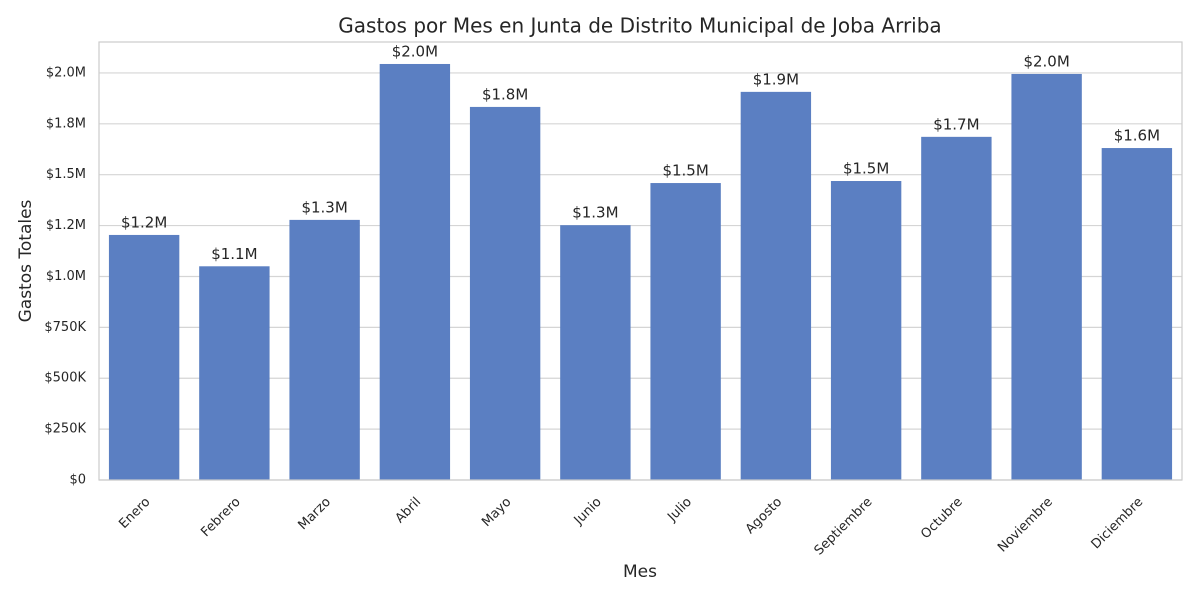  Describe the element at coordinates (26, 260) in the screenshot. I see `y-axis-label: Gastos Totales` at that location.